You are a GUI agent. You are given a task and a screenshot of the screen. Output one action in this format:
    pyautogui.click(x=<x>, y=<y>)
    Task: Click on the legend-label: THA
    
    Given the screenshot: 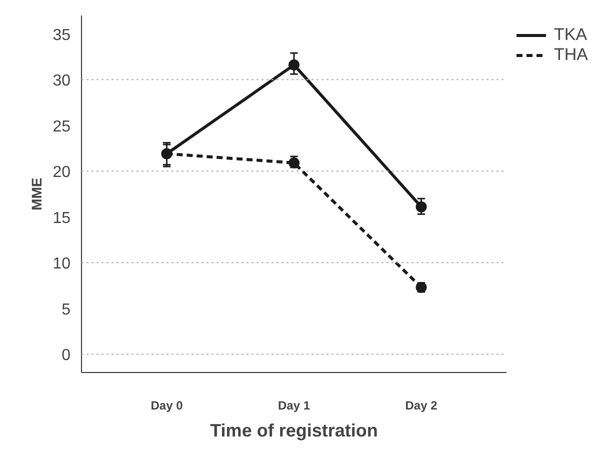 What is the action you would take?
    pyautogui.click(x=571, y=55)
    